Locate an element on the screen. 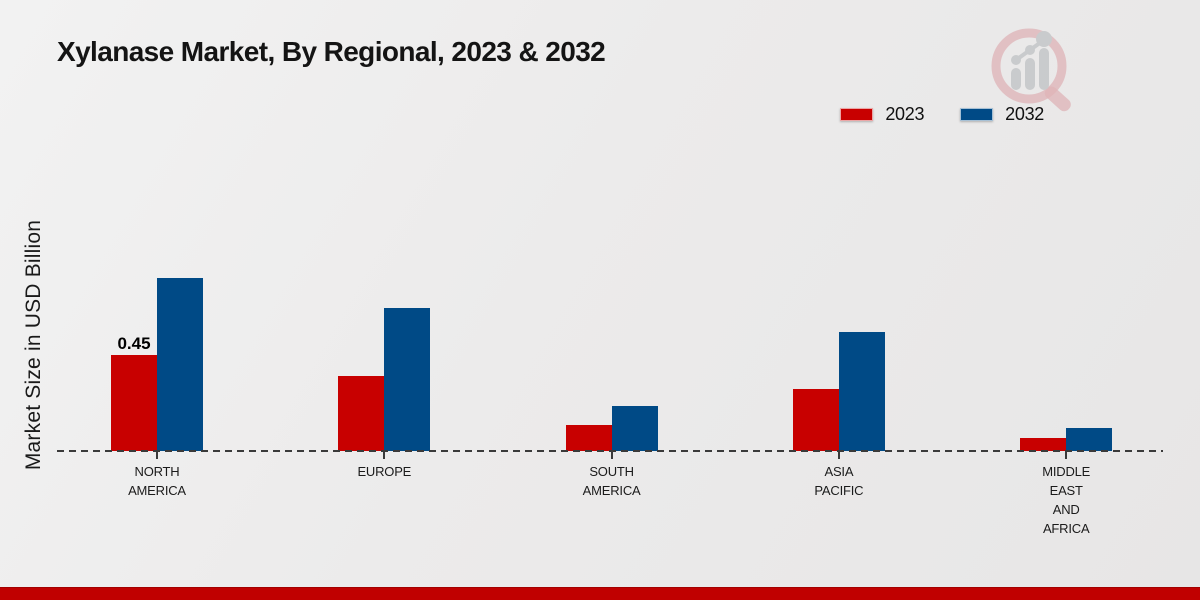  bar-2023-europe is located at coordinates (361, 413).